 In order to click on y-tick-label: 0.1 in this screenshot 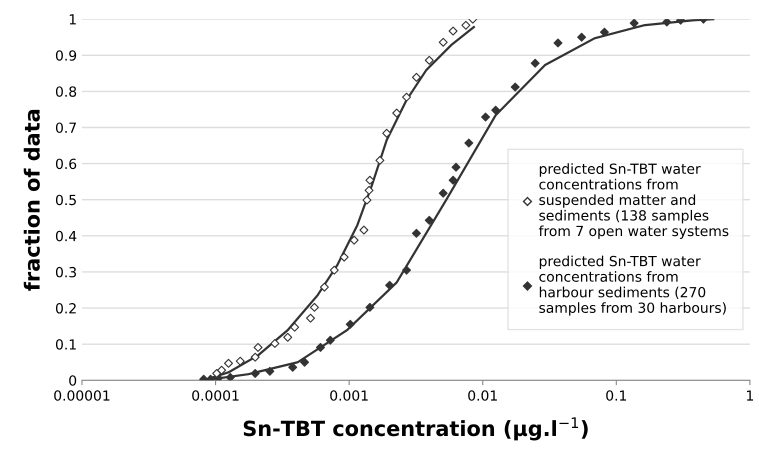, I will do `click(66, 344)`.